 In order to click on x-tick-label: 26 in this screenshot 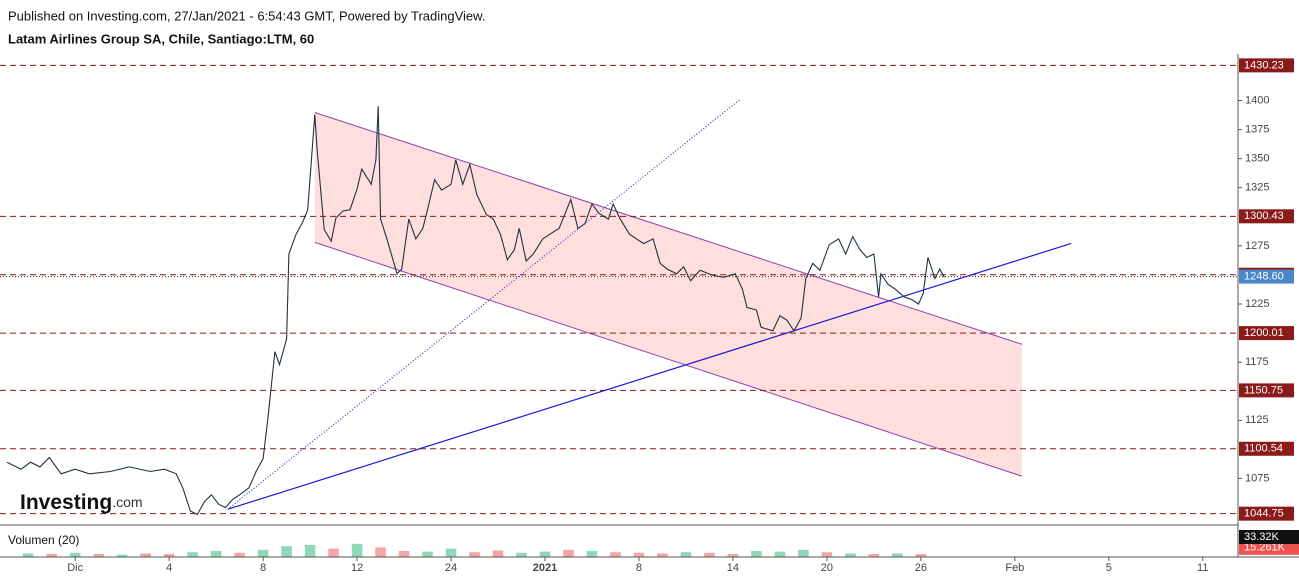, I will do `click(921, 568)`.